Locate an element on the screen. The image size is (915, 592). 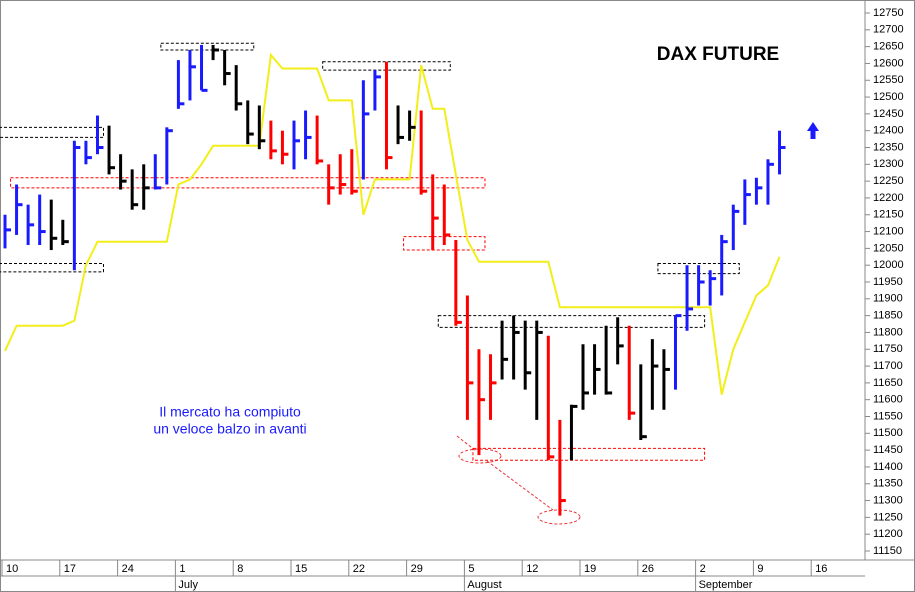
y-tick-label: 12350 is located at coordinates (888, 147).